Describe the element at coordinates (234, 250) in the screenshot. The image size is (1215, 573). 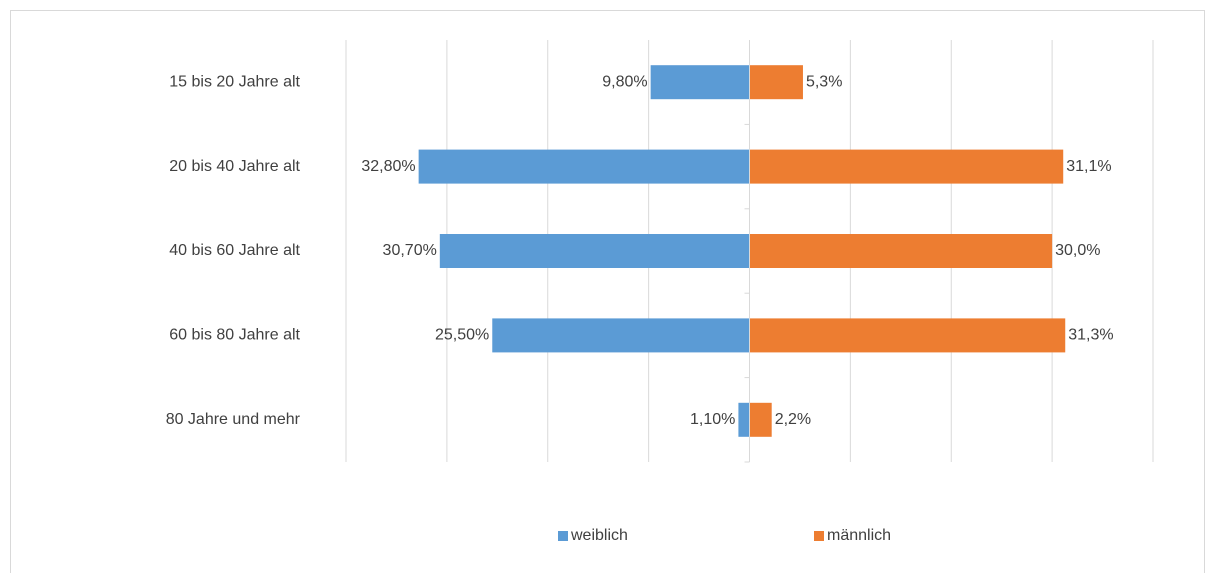
I see `y-tick-label: 40 bis 60 Jahre alt` at that location.